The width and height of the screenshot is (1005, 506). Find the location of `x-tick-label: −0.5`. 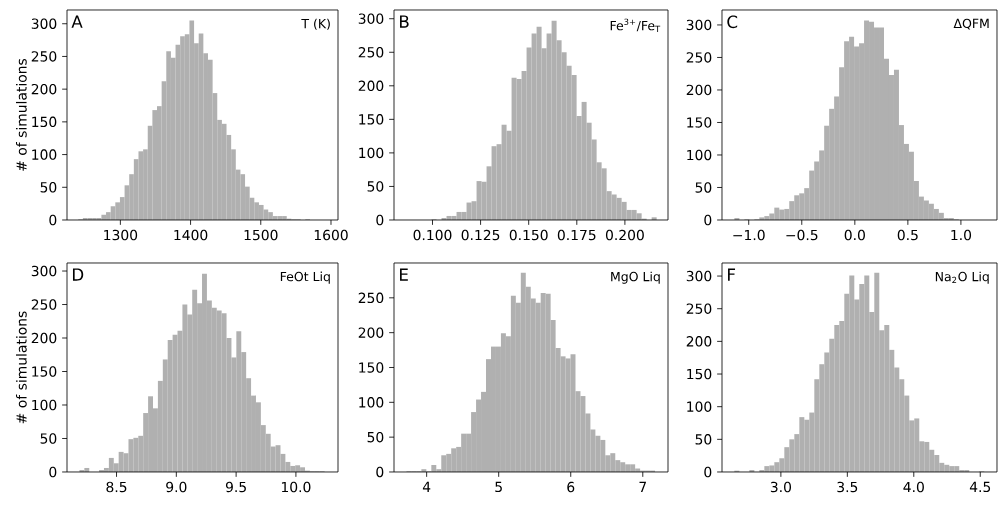

x-tick-label: −0.5 is located at coordinates (802, 235).